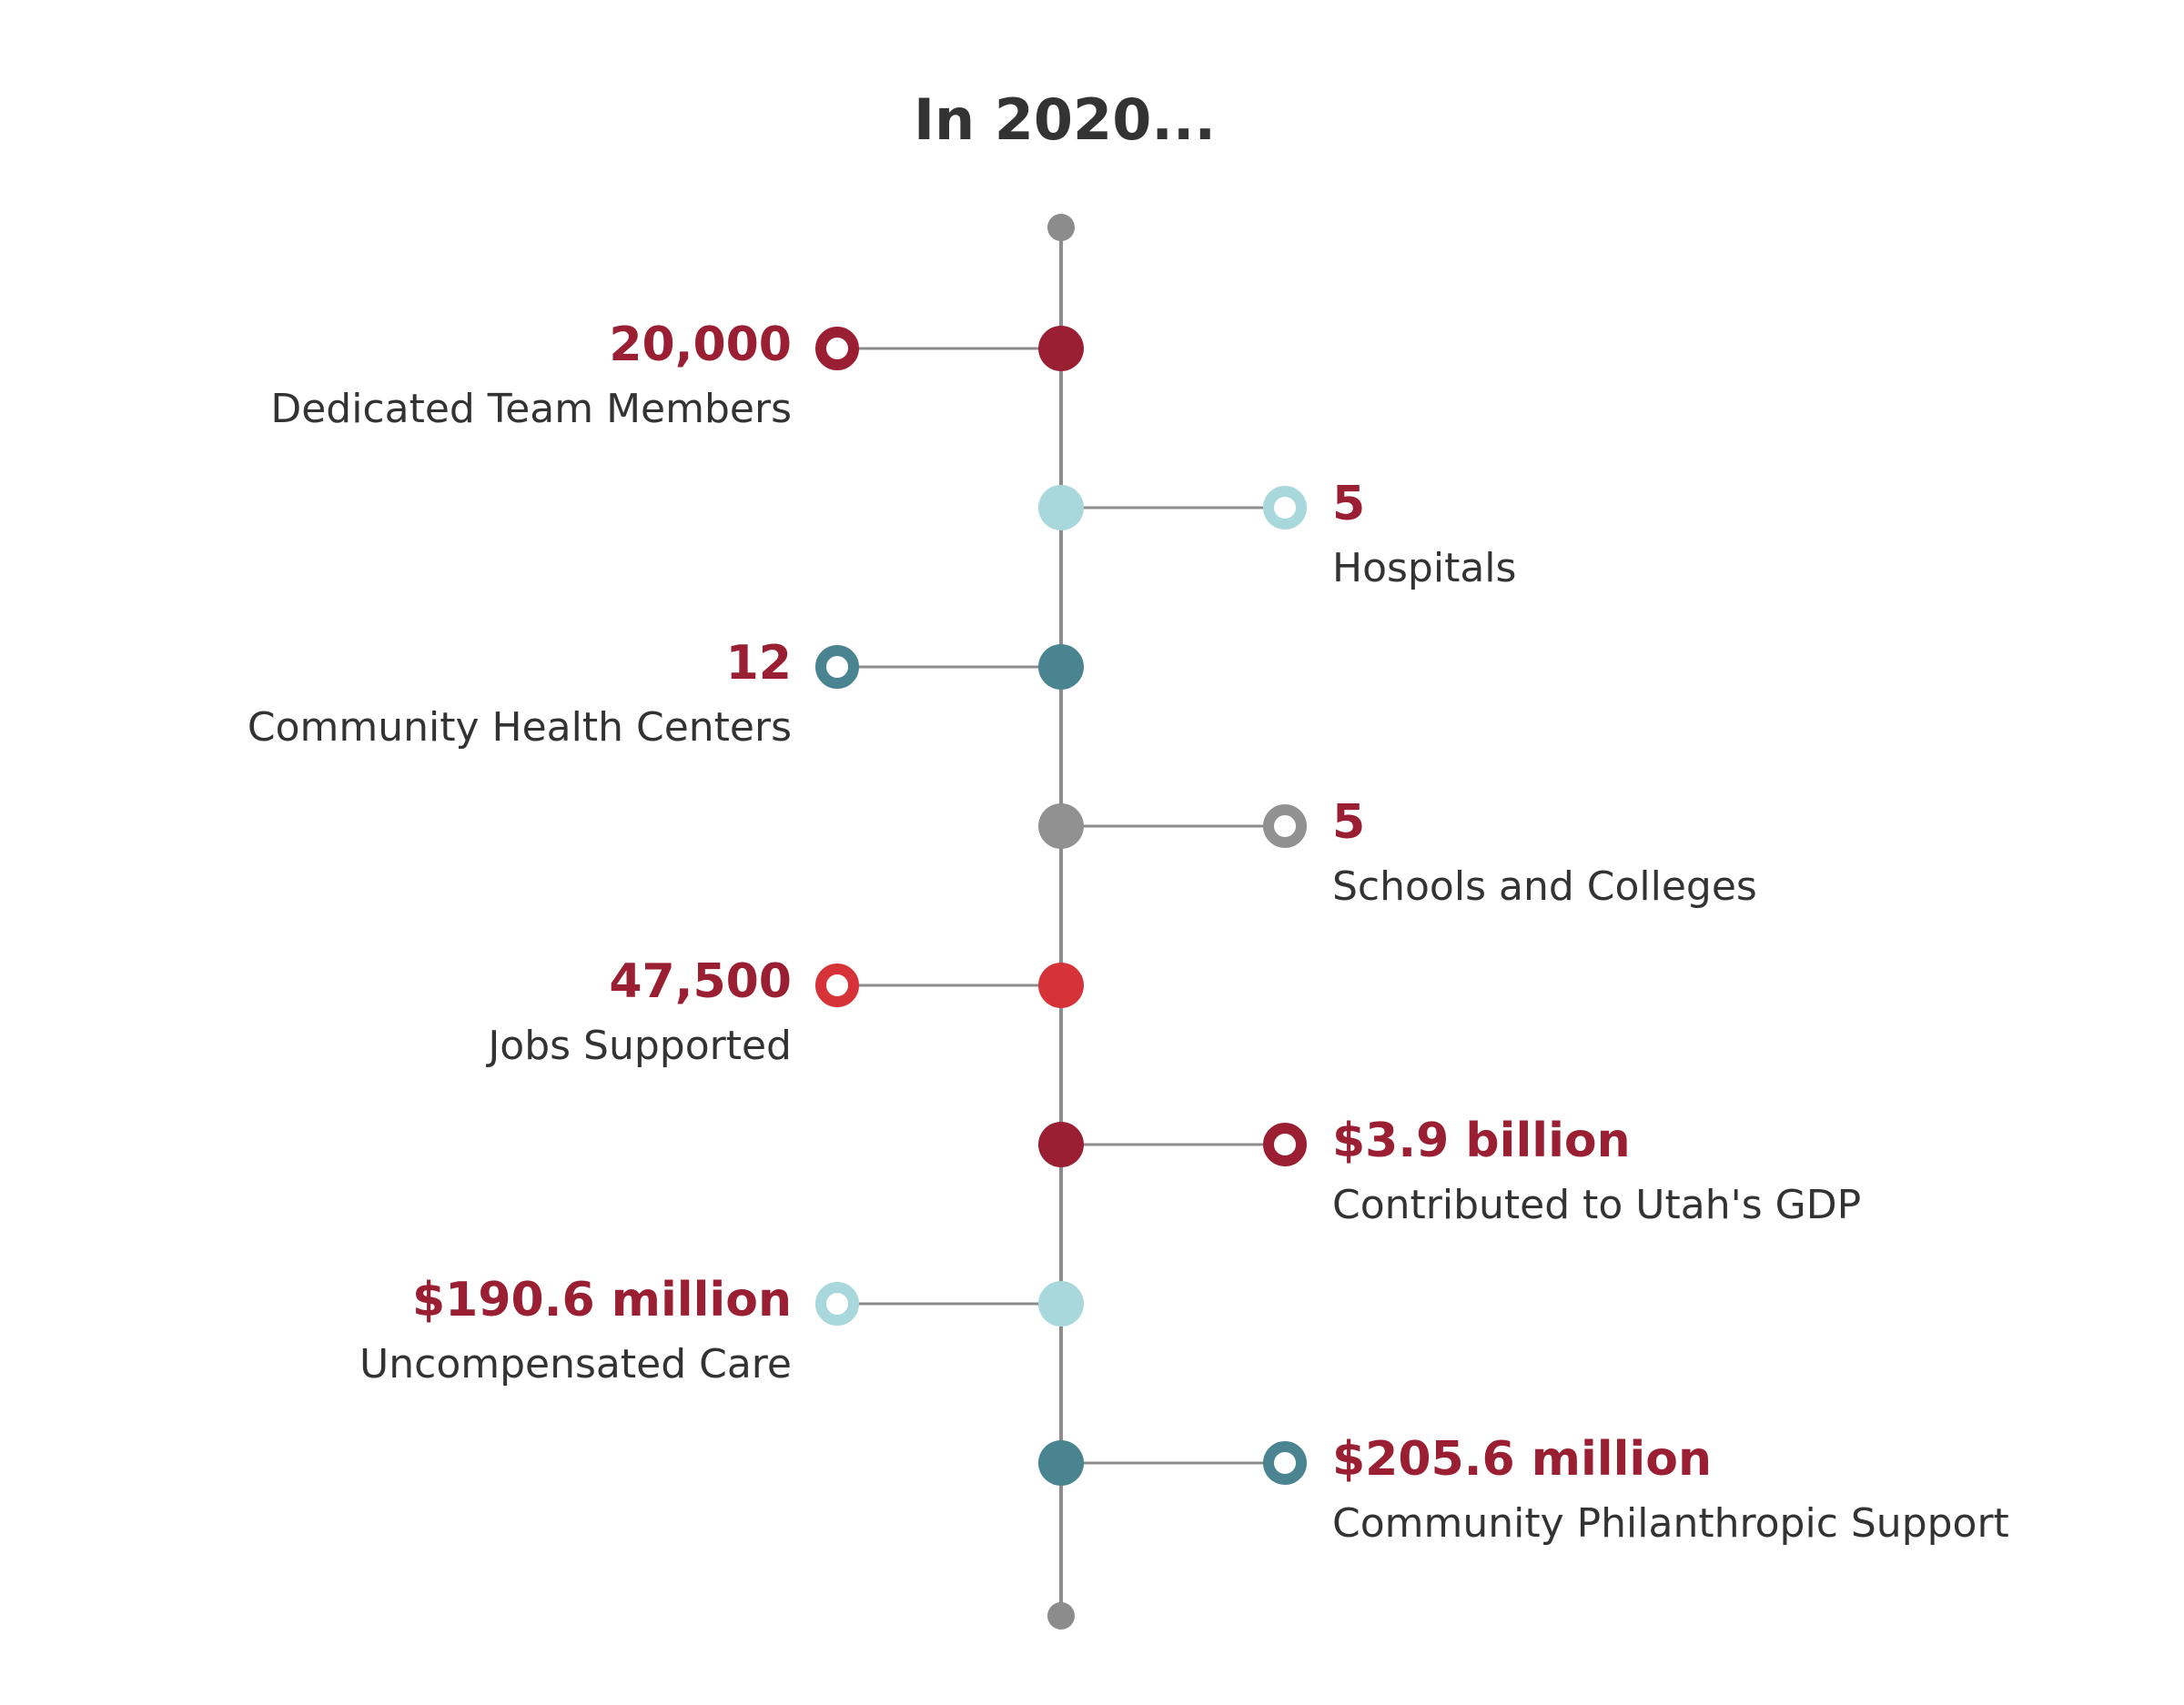  What do you see at coordinates (396, 694) in the screenshot?
I see `stat-item: 12 Community Health Centers` at bounding box center [396, 694].